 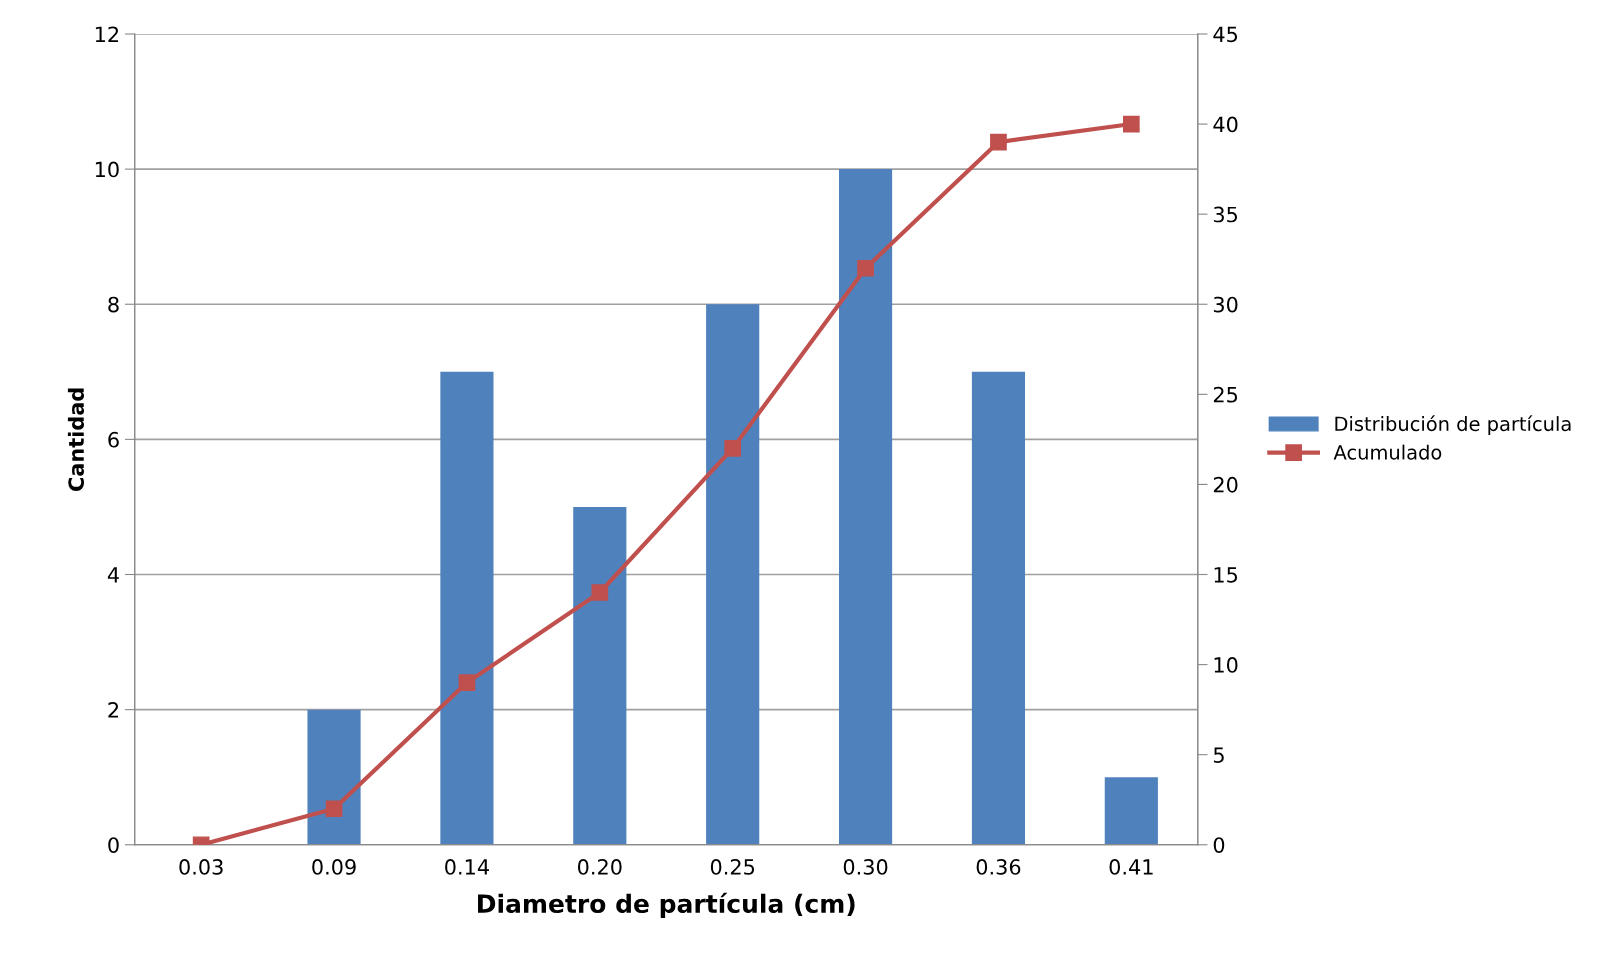 I want to click on x-tick-label: 0.14, so click(x=467, y=867).